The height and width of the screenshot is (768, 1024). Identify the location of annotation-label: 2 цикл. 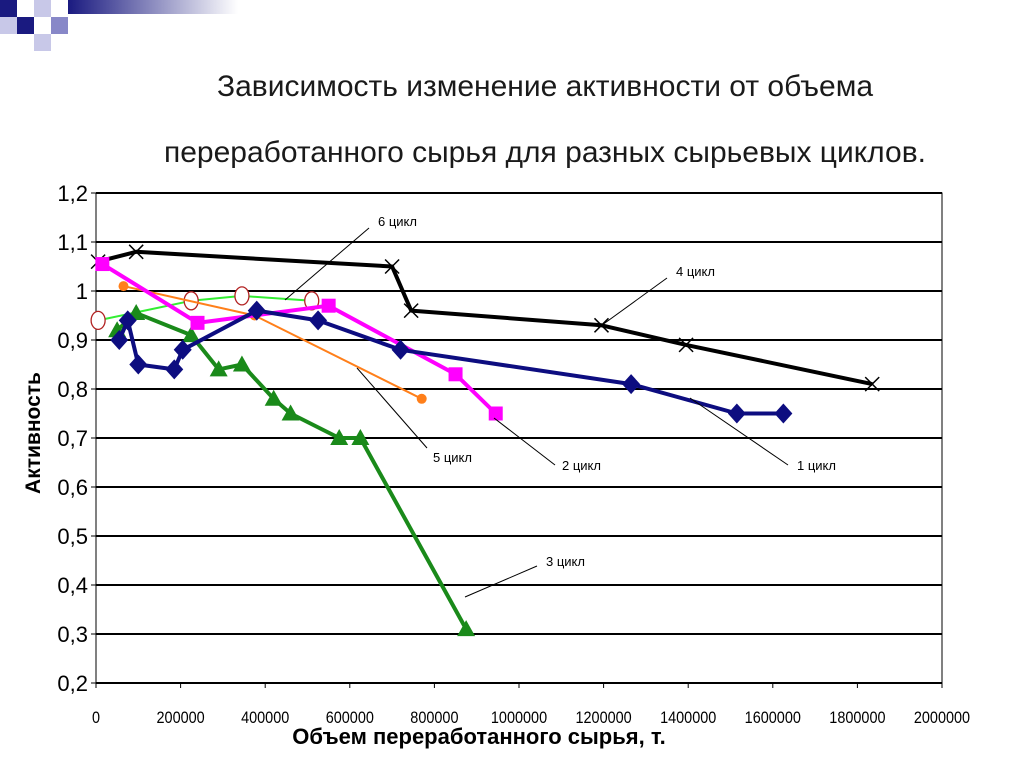
(581, 465).